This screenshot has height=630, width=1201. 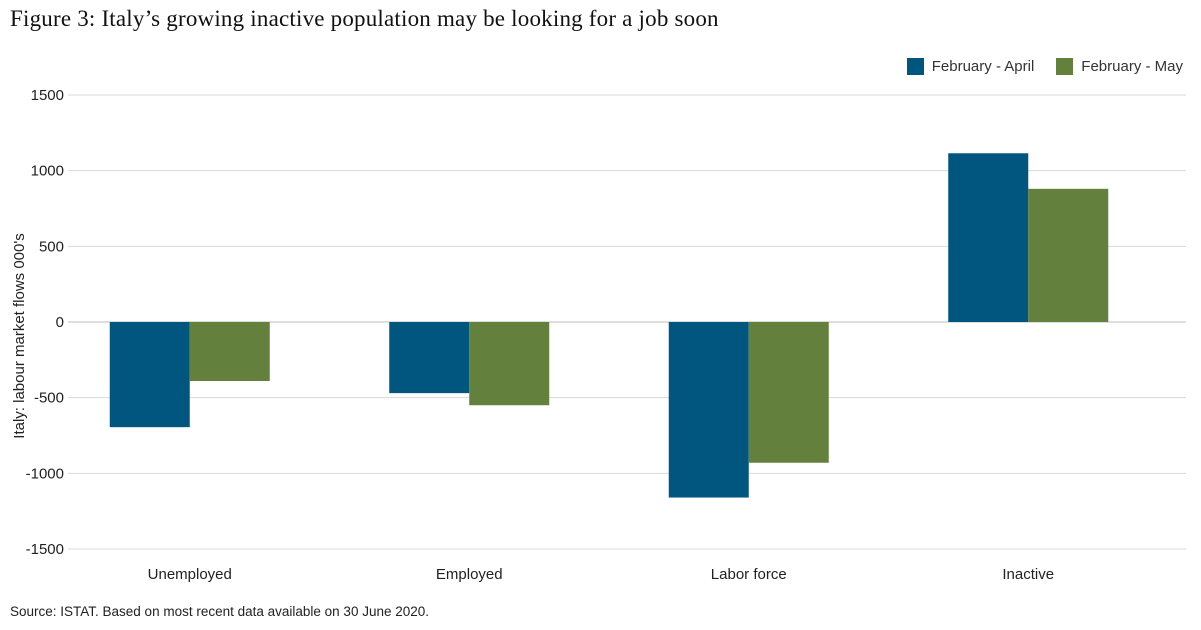 I want to click on y-tick-label: 0, so click(x=60, y=322).